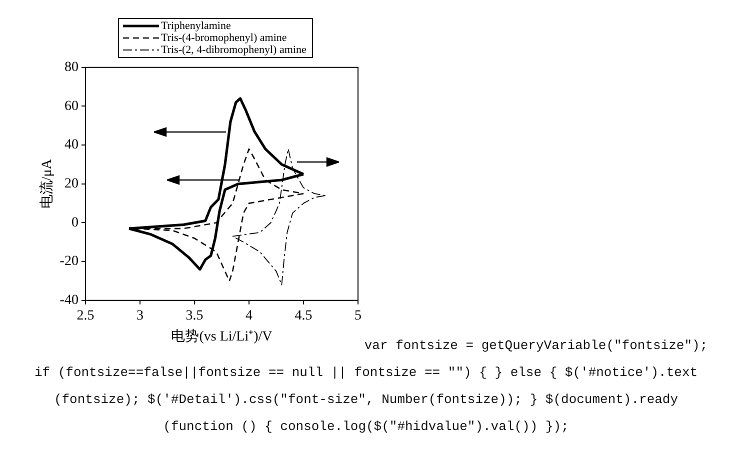  Describe the element at coordinates (140, 316) in the screenshot. I see `x-tick-label: 3` at that location.